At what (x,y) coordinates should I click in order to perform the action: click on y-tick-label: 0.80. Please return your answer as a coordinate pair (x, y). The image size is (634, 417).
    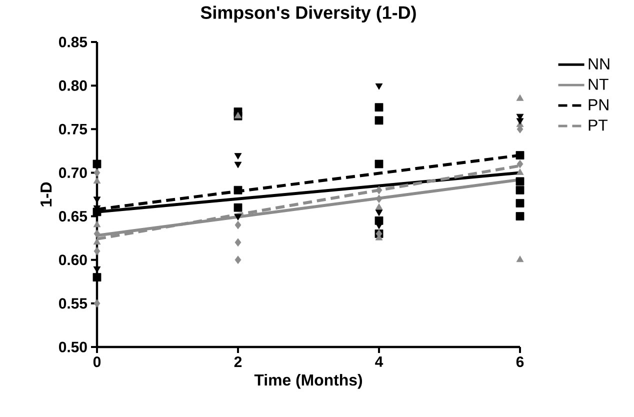
    Looking at the image, I should click on (72, 85).